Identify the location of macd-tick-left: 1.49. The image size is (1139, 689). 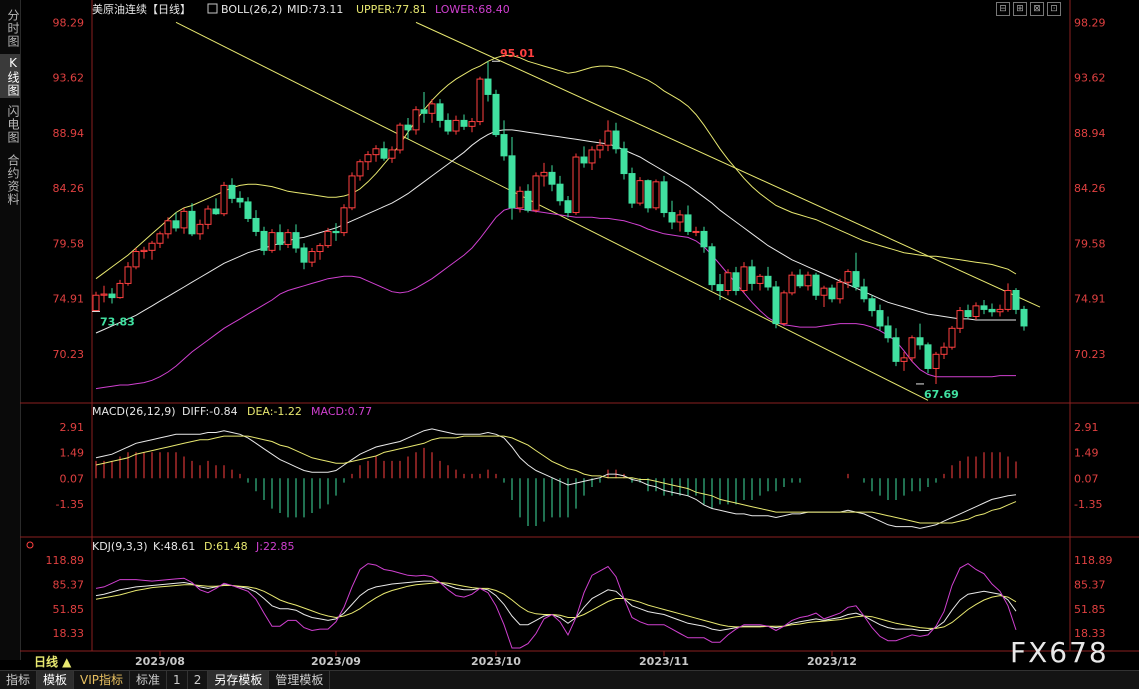
(72, 453).